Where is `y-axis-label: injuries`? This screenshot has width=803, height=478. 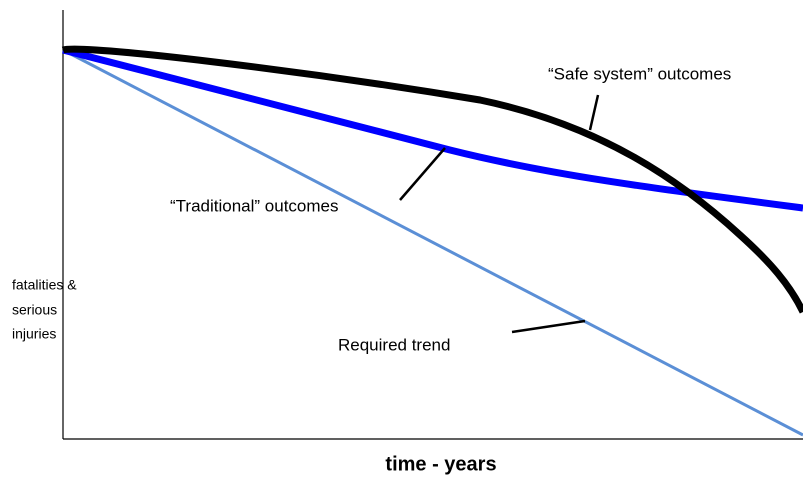 y-axis-label: injuries is located at coordinates (34, 334).